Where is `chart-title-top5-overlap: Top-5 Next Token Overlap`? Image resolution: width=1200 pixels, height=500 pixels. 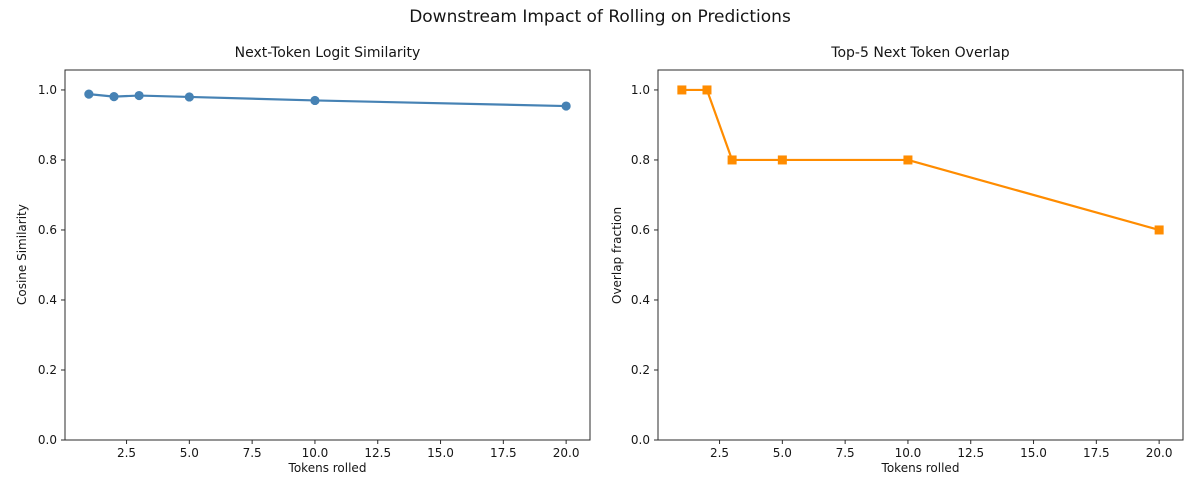
chart-title-top5-overlap: Top-5 Next Token Overlap is located at coordinates (920, 53).